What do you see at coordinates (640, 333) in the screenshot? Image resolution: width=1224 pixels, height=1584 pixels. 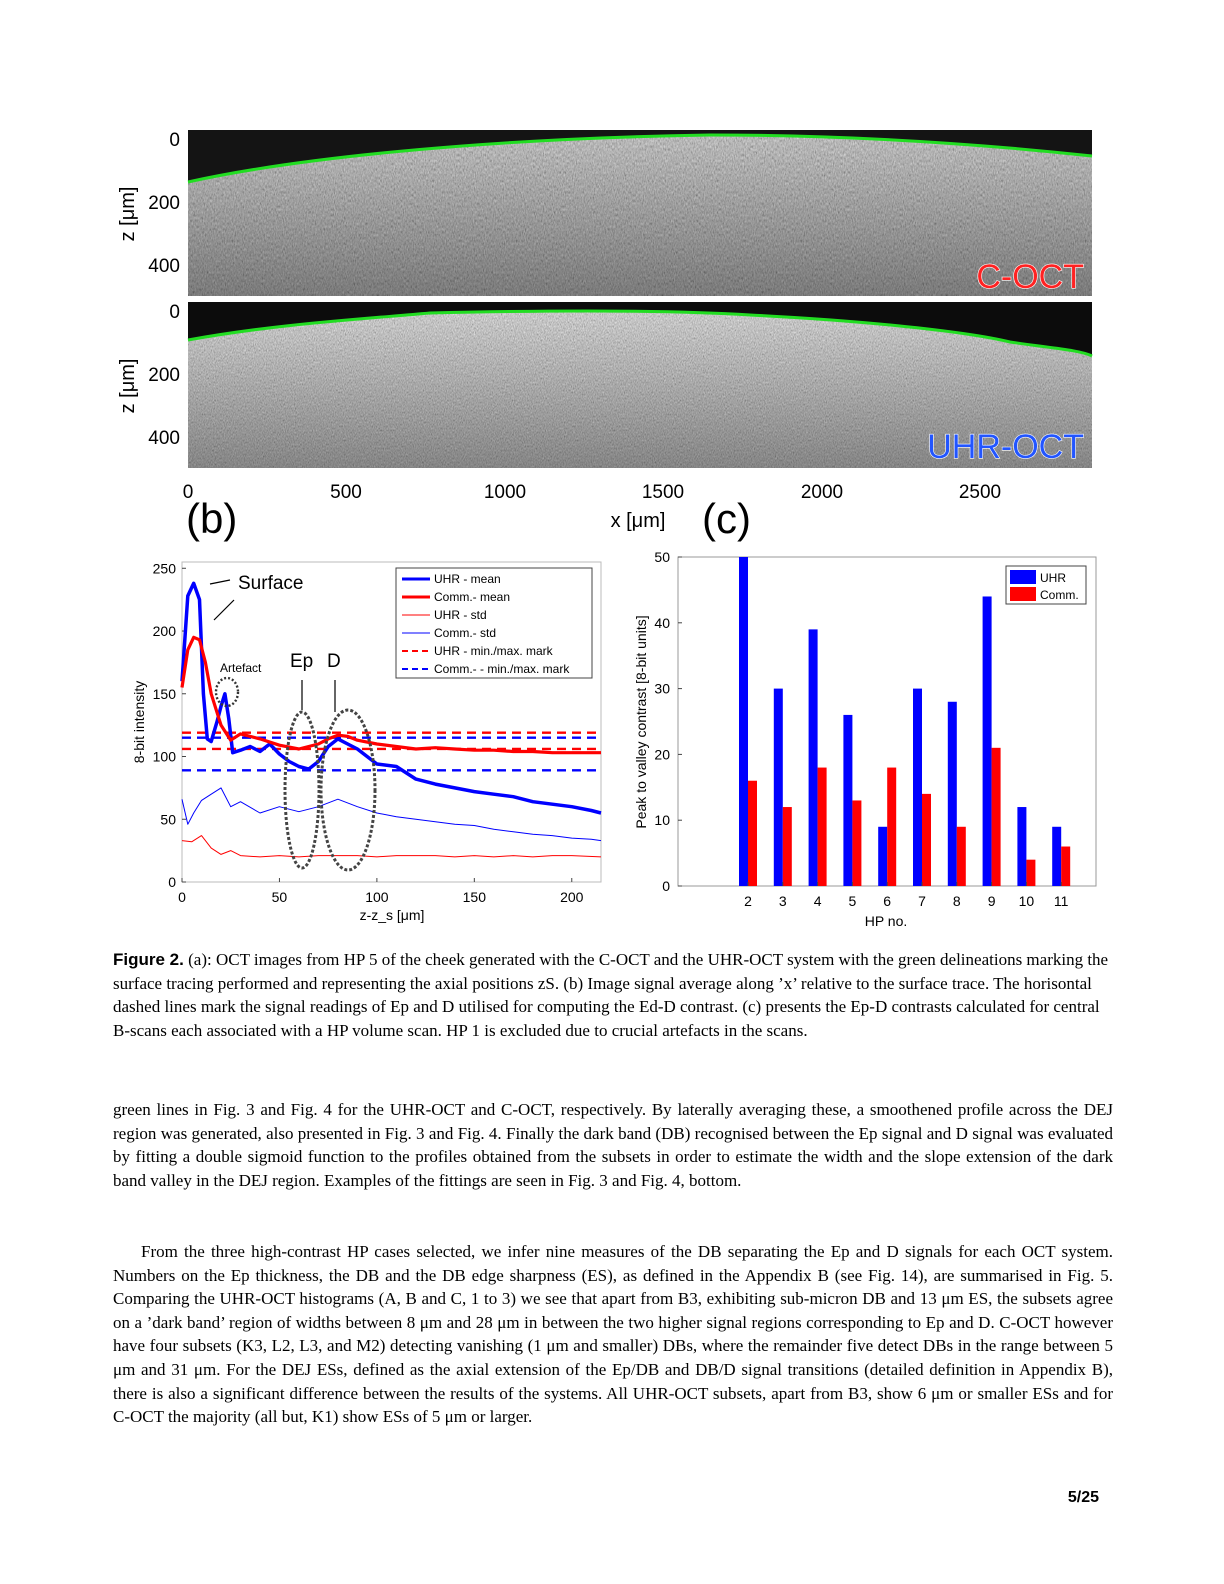 I see `uhr-surface-trace` at bounding box center [640, 333].